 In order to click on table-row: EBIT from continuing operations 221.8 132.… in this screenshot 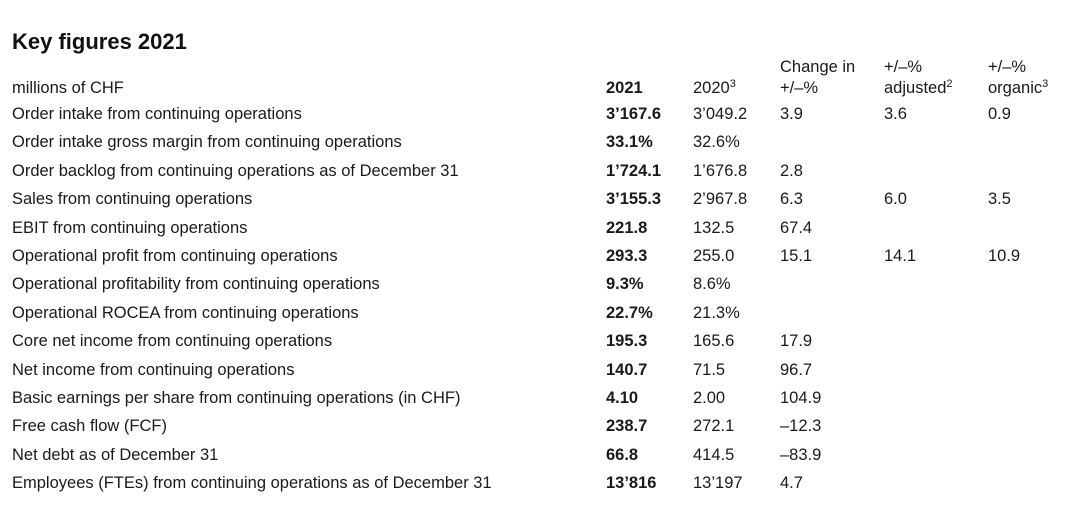, I will do `click(534, 228)`.